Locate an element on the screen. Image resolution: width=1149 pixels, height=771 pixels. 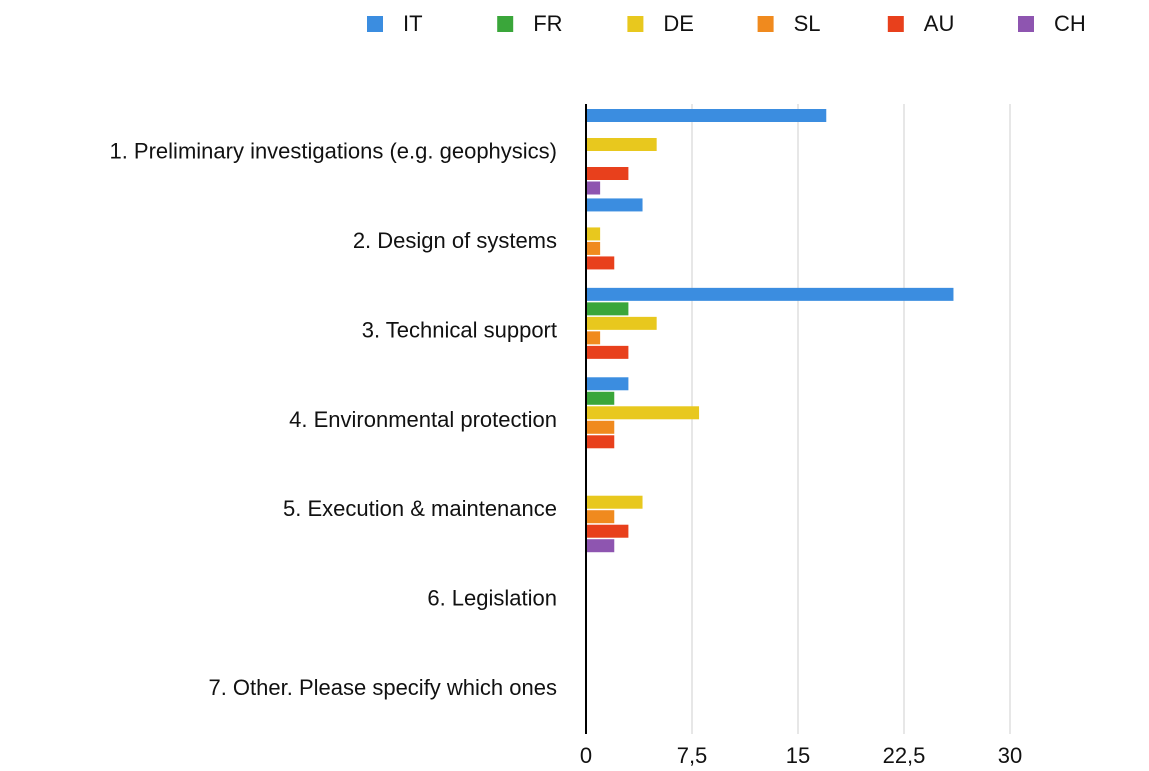
y-tick-label: 7. Other. Please specify which ones is located at coordinates (382, 687).